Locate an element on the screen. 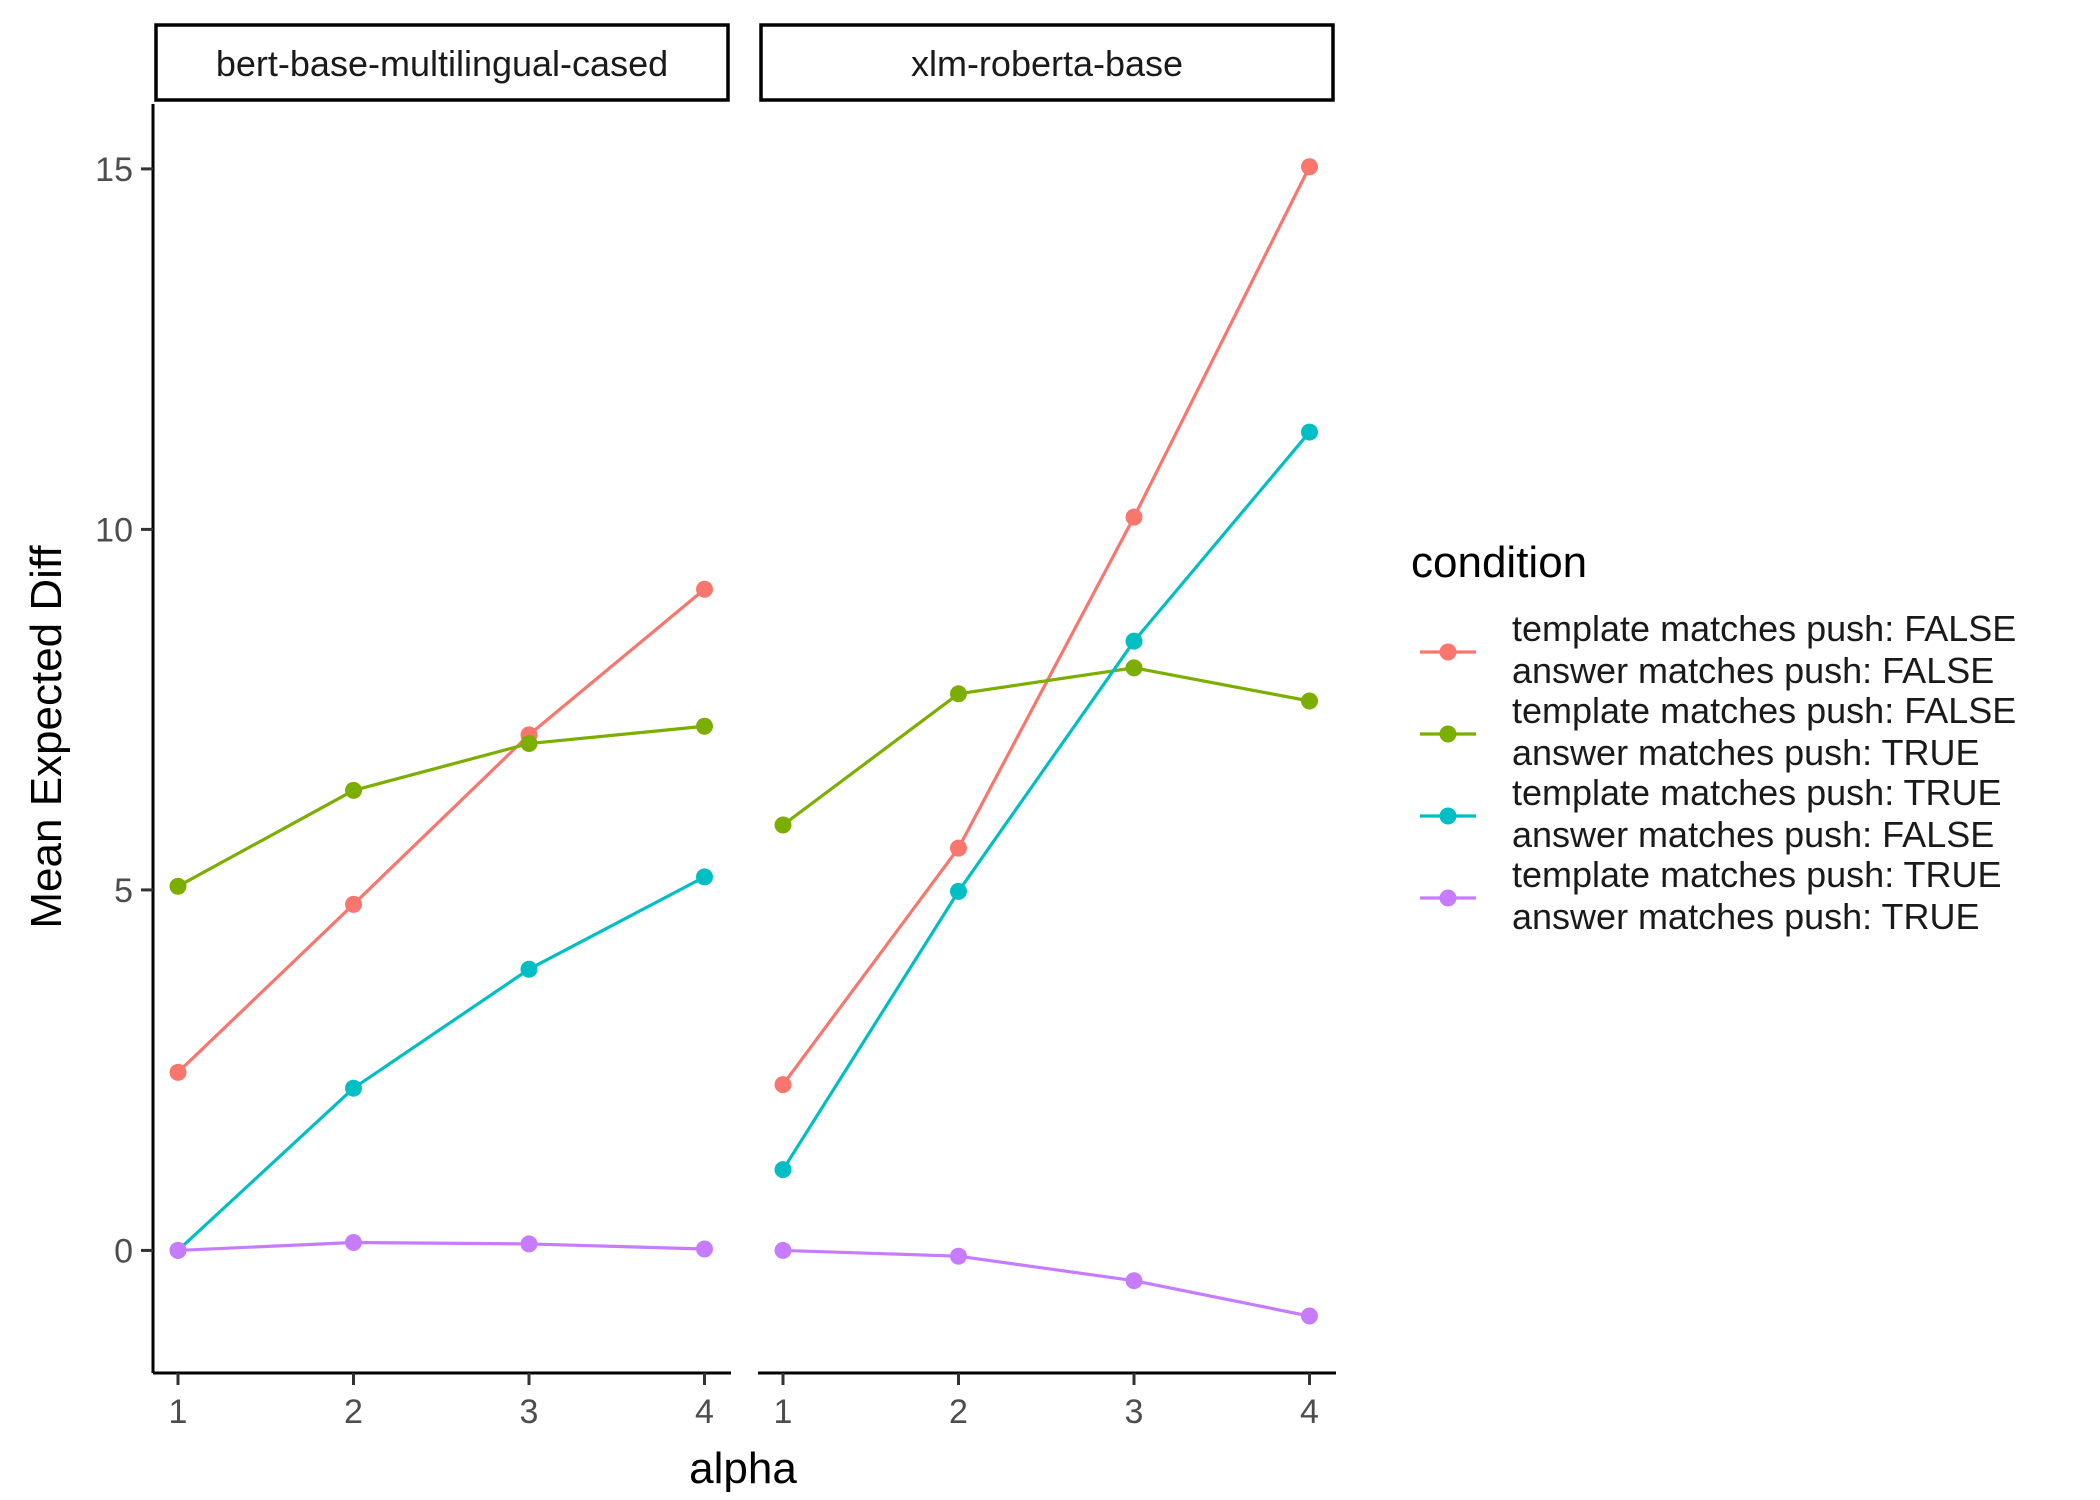 The width and height of the screenshot is (2100, 1500). y-tick-label: 10 is located at coordinates (114, 530).